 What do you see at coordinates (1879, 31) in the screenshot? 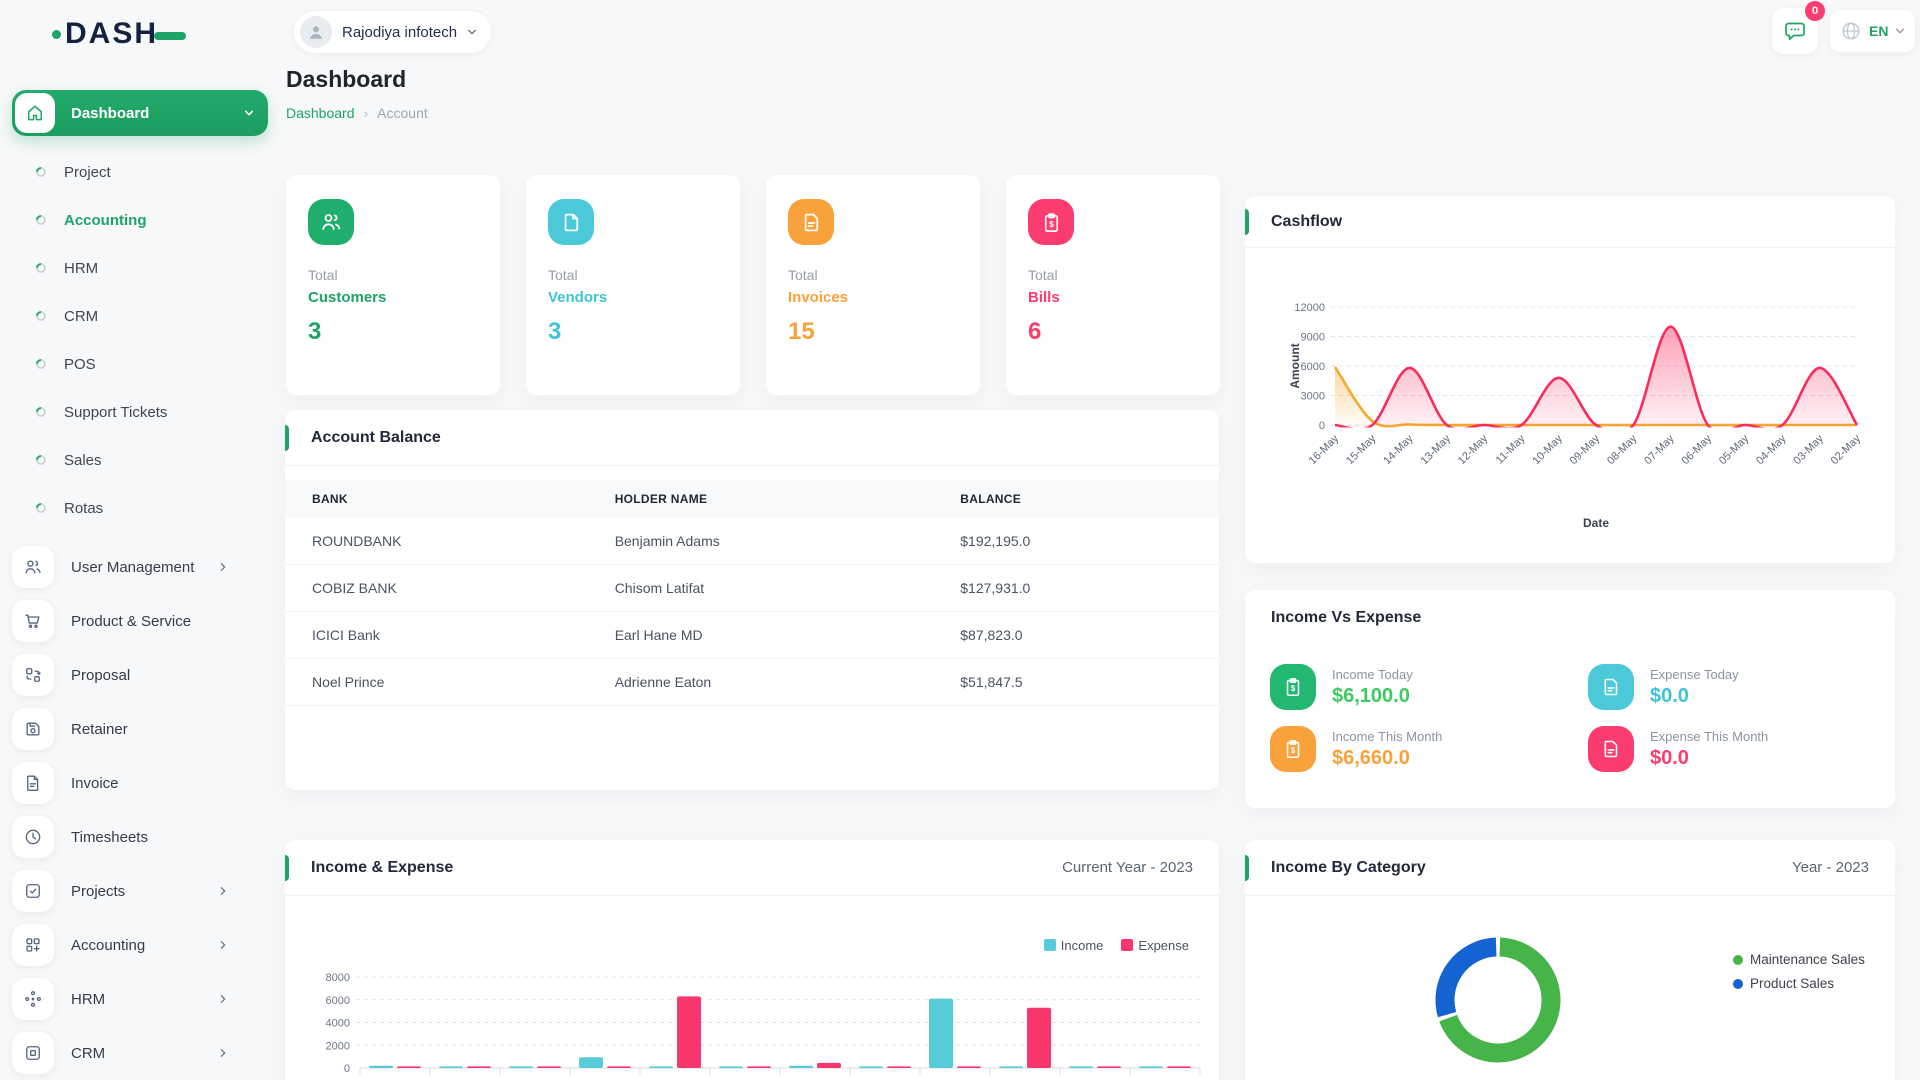
I see `language-code: EN` at bounding box center [1879, 31].